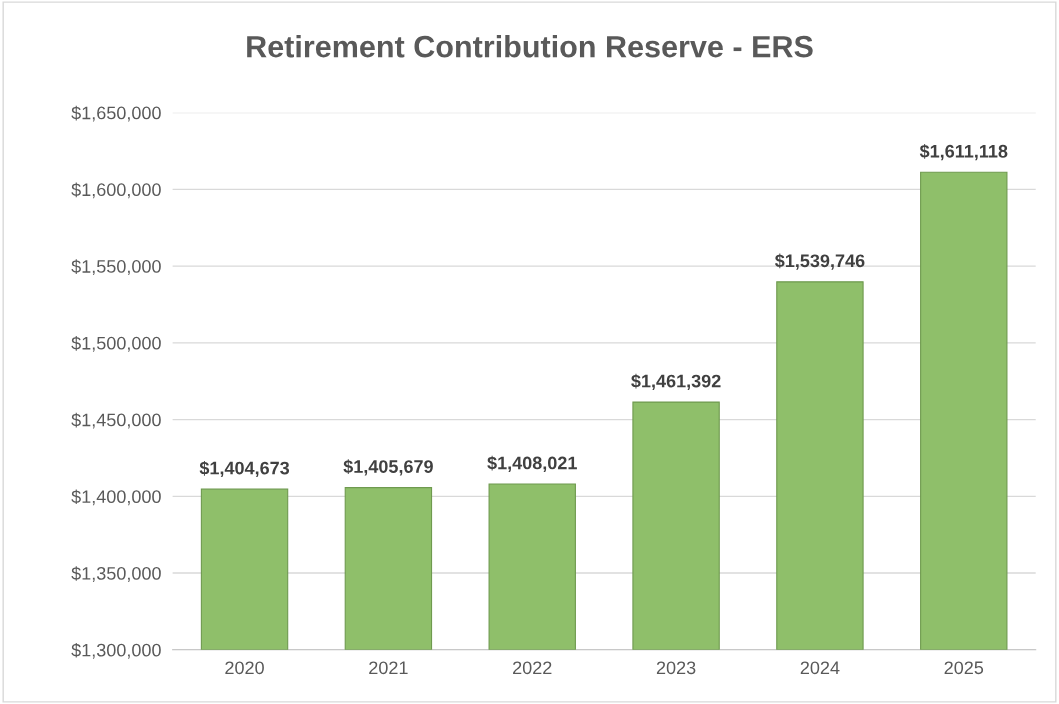  I want to click on x-tick-label: 2024, so click(820, 668).